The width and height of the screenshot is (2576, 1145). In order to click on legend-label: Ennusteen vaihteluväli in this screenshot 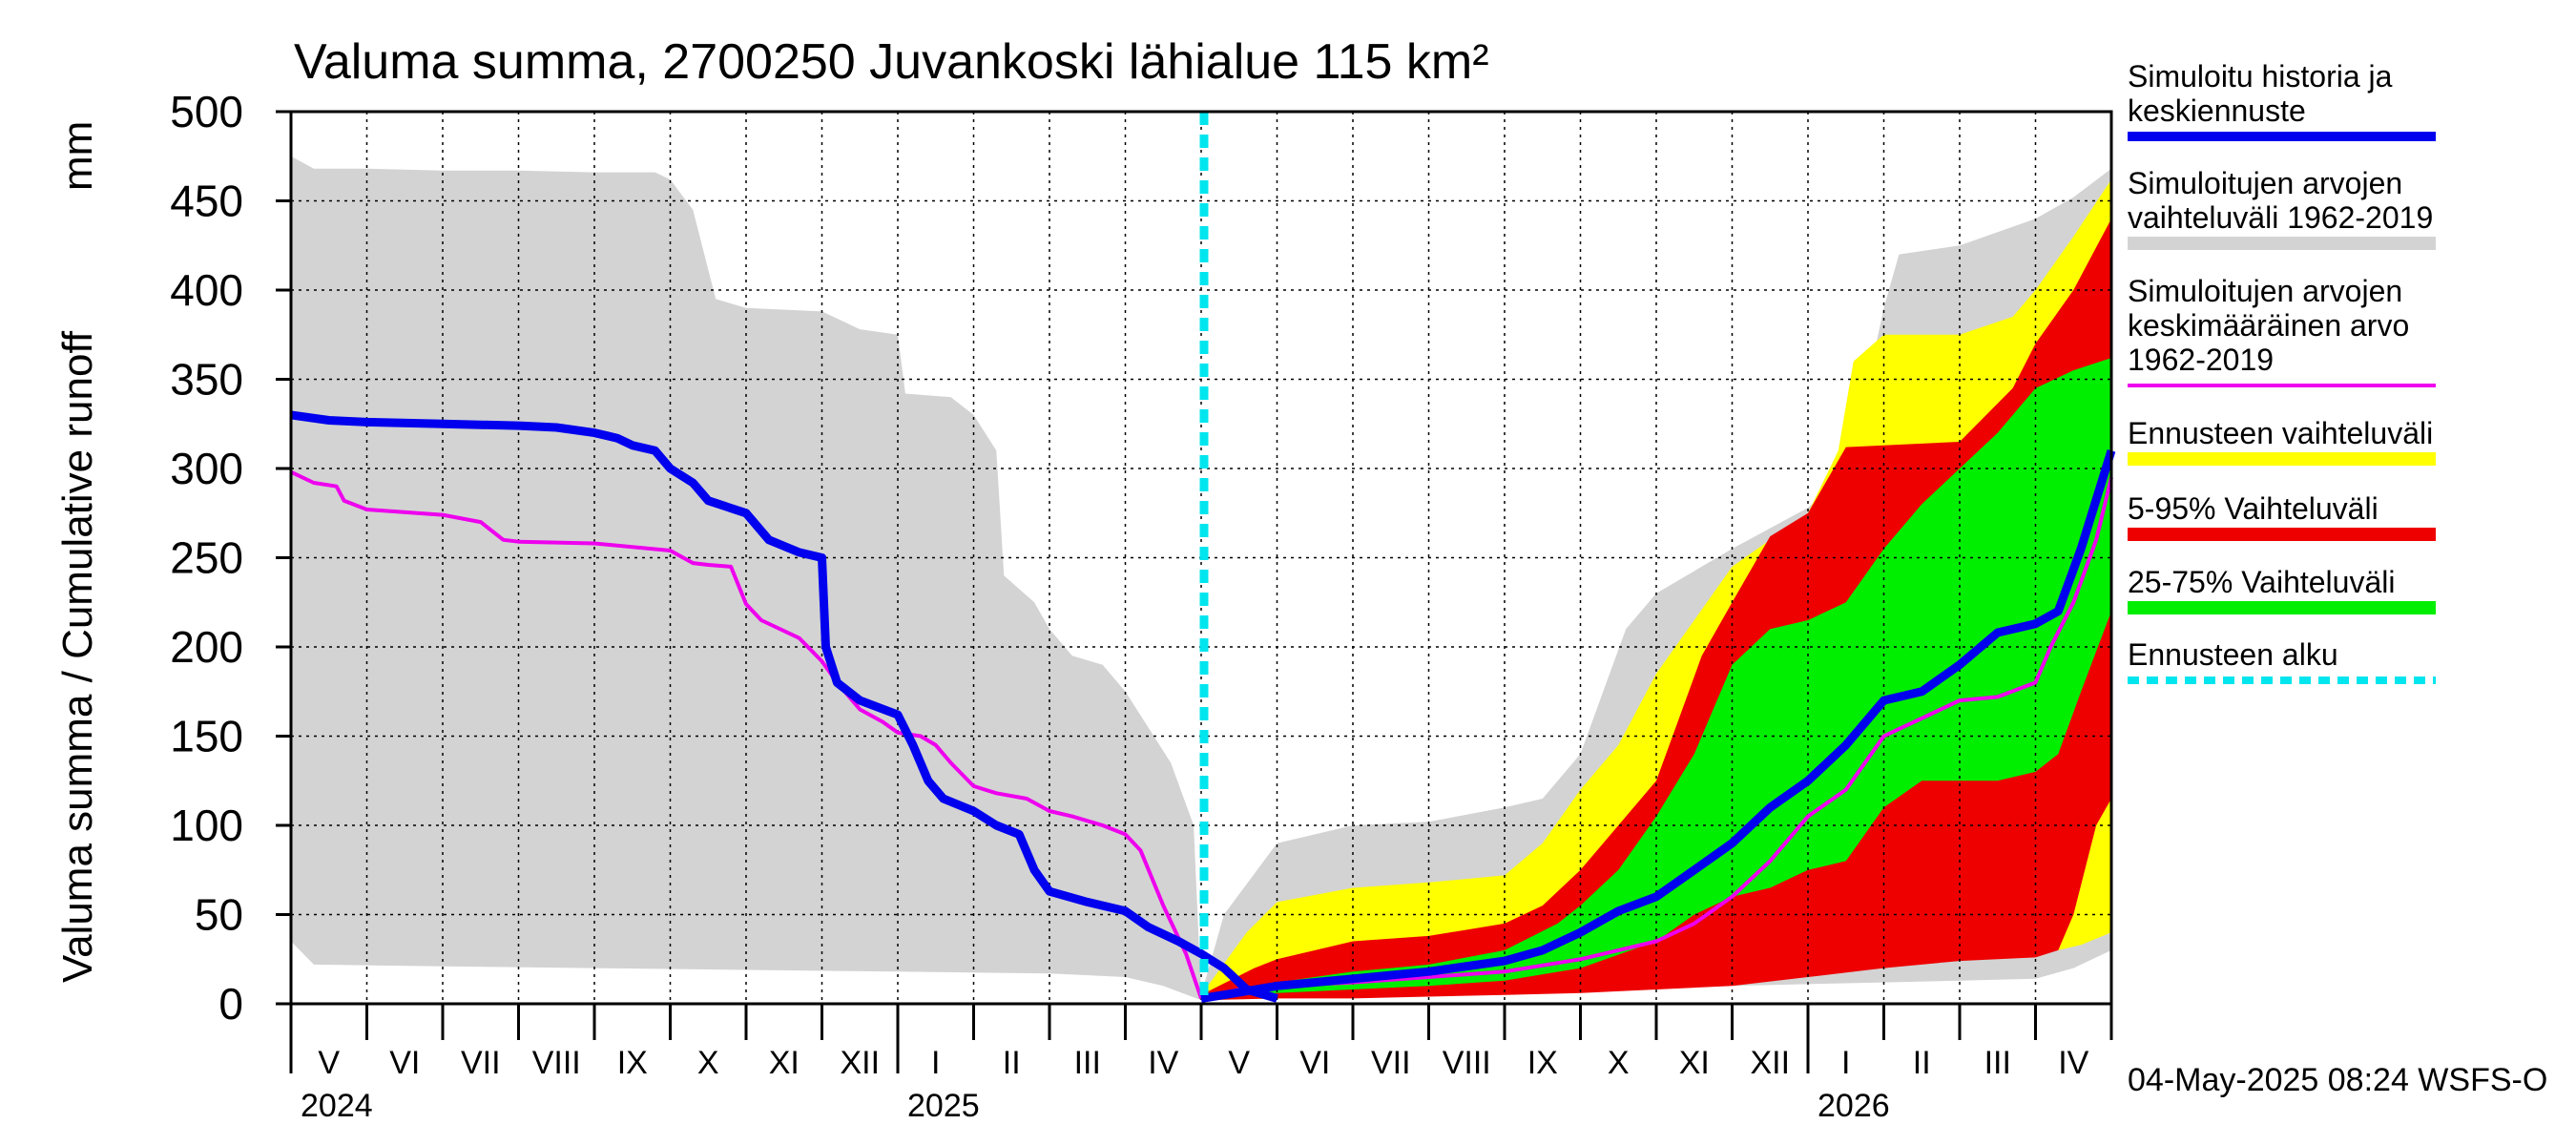, I will do `click(2280, 433)`.